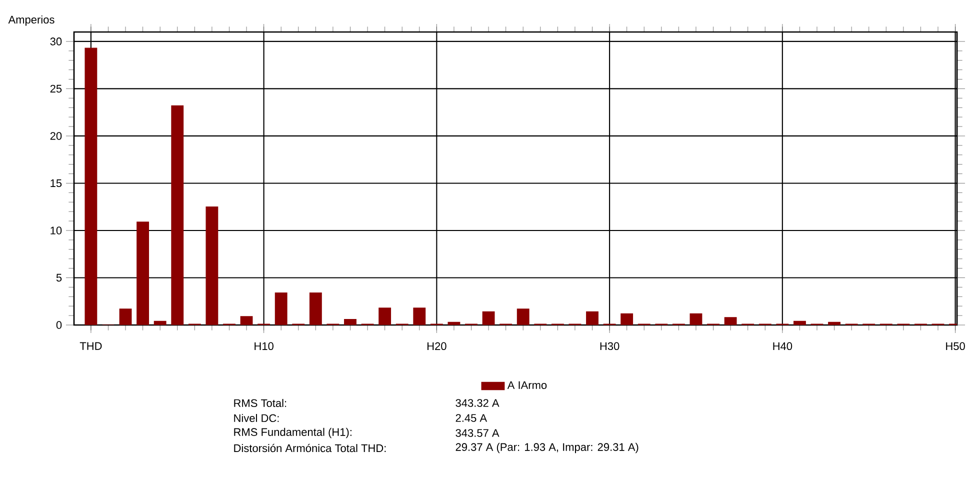 The image size is (973, 489). What do you see at coordinates (782, 346) in the screenshot?
I see `x-tick-label: H40` at bounding box center [782, 346].